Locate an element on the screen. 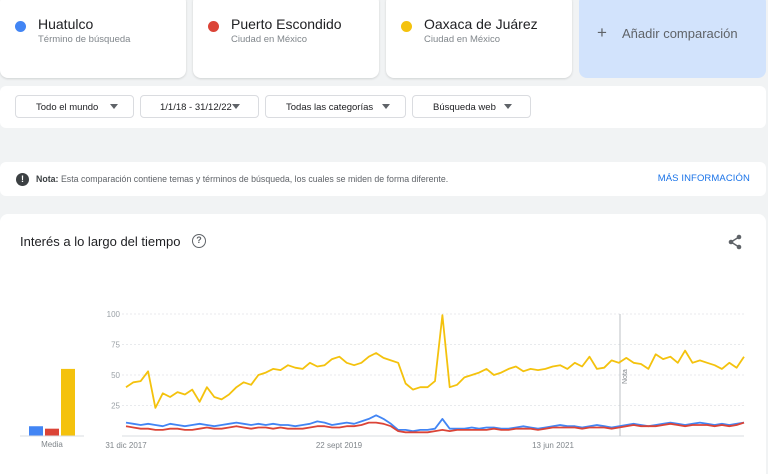 This screenshot has height=474, width=768. term-card-huatulco: Huatulco Término de búsqueda is located at coordinates (93, 39).